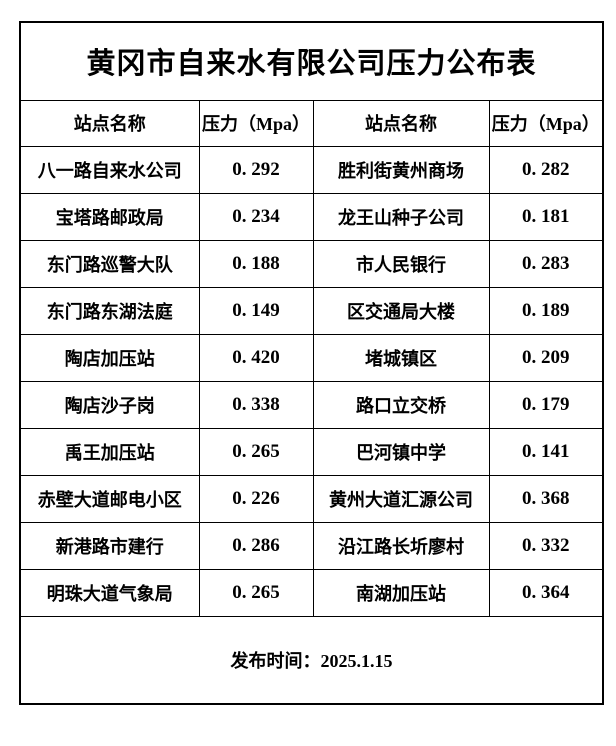 The width and height of the screenshot is (616, 746). I want to click on pressure-value-cell: 0. 149, so click(256, 310).